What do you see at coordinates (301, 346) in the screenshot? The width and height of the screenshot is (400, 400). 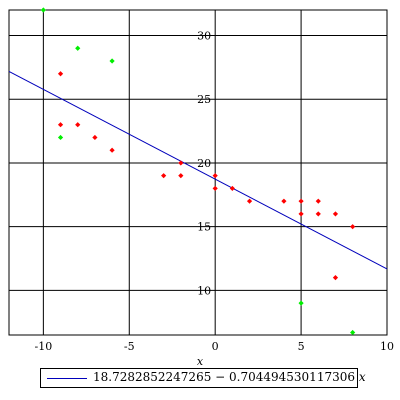 I see `x-tick-label: 5` at bounding box center [301, 346].